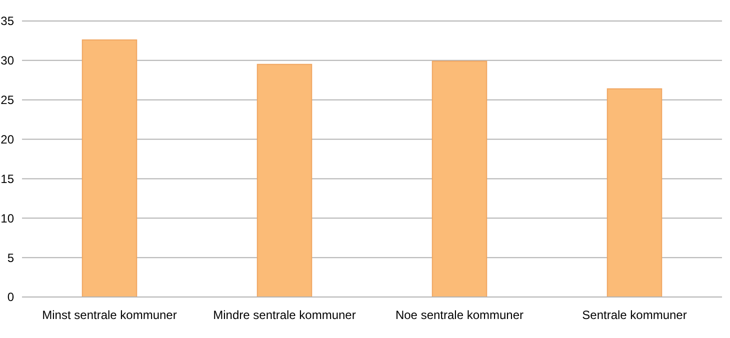  What do you see at coordinates (7, 218) in the screenshot?
I see `y-tick-label: 10` at bounding box center [7, 218].